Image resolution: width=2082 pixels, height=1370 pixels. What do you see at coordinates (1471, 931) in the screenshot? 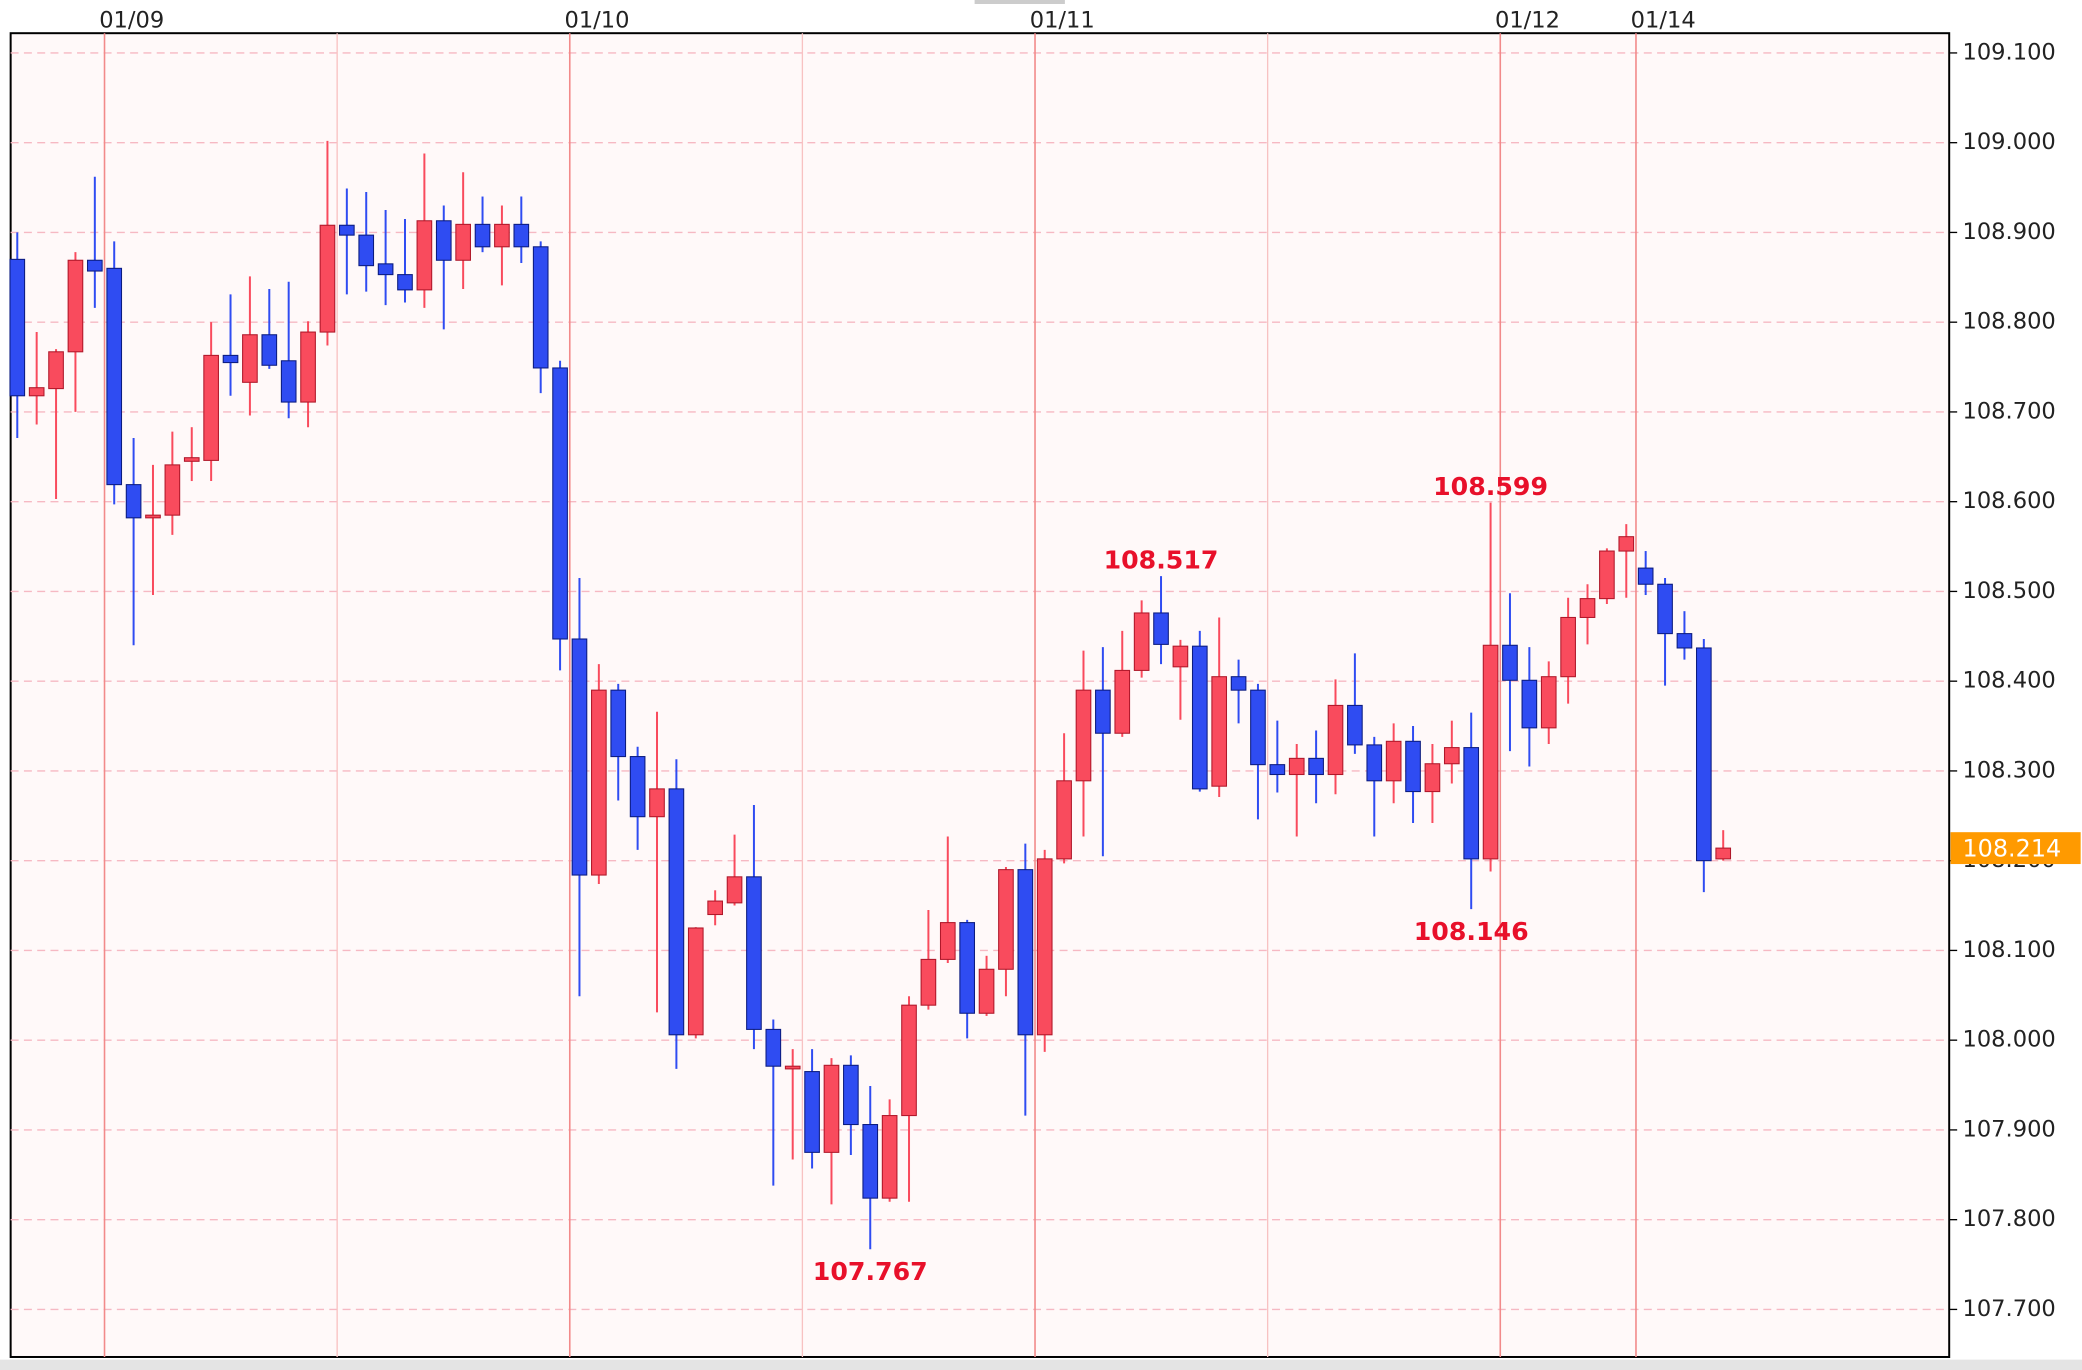
I see `low-annotation: 108.146` at bounding box center [1471, 931].